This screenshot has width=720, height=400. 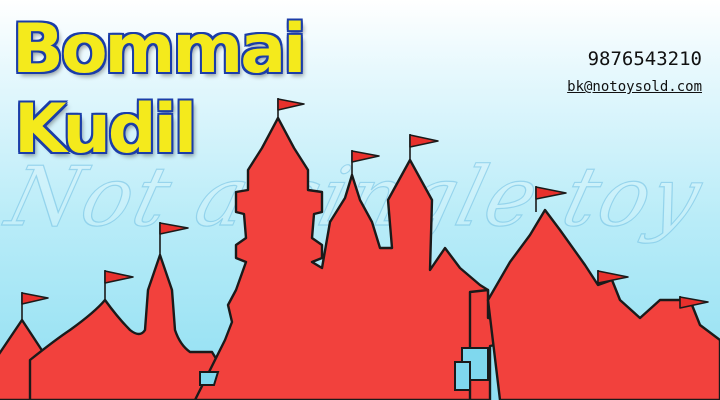 I want to click on brand-name-line-2: Kudil, so click(x=105, y=129).